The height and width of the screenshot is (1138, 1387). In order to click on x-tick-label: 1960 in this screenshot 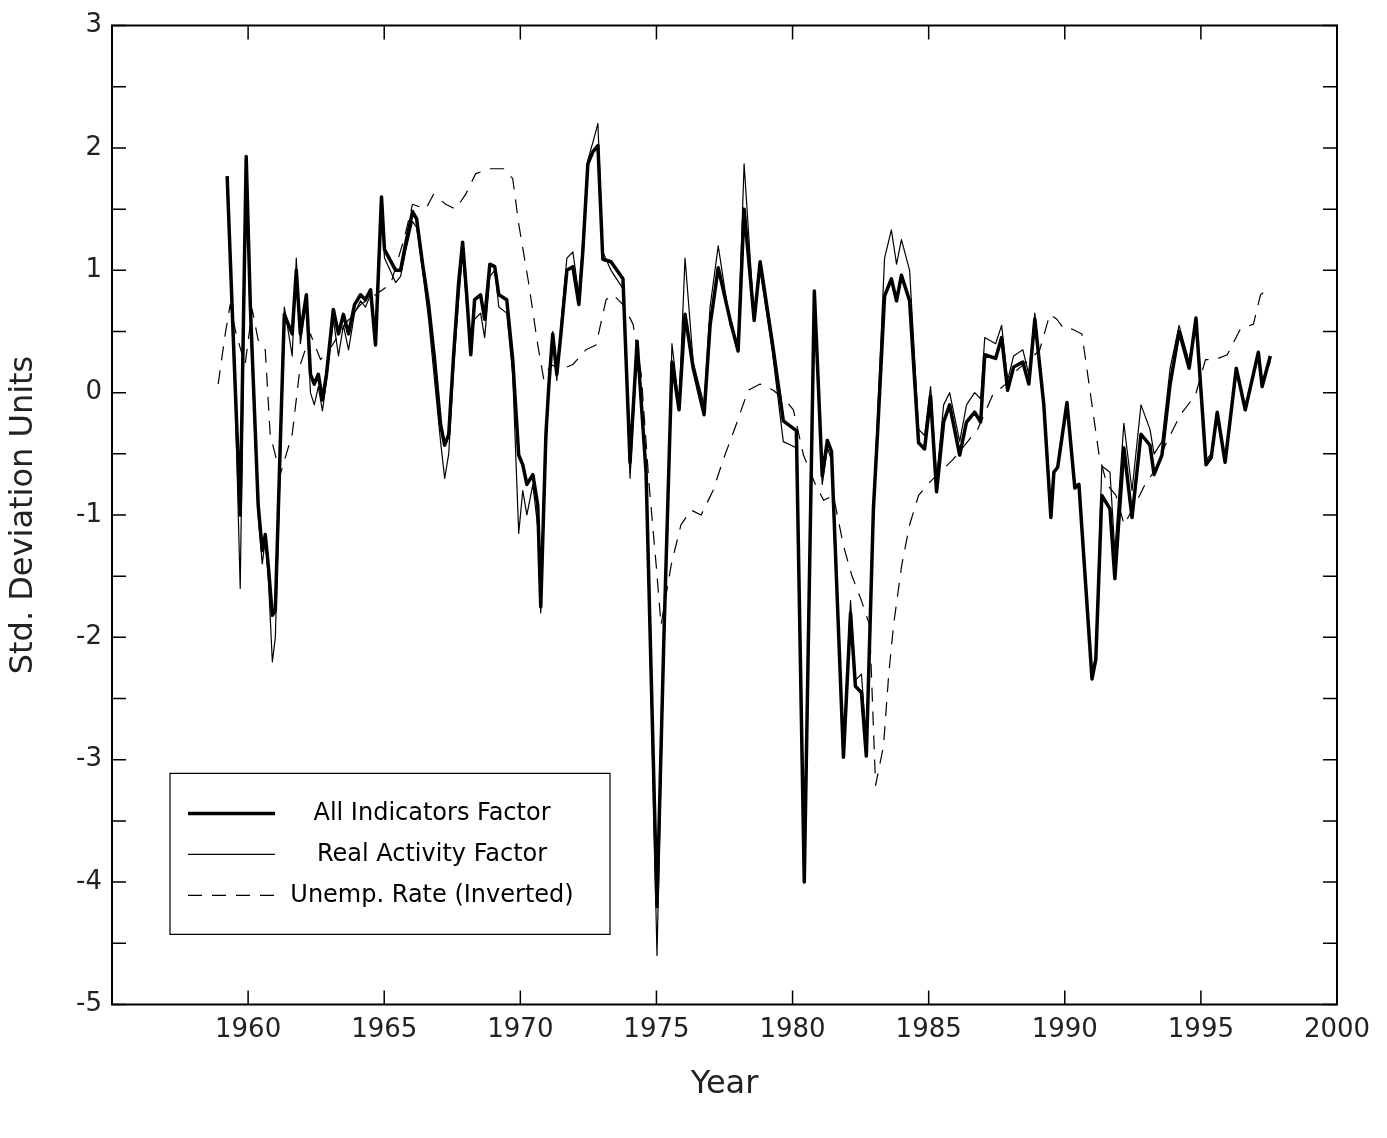, I will do `click(248, 1027)`.